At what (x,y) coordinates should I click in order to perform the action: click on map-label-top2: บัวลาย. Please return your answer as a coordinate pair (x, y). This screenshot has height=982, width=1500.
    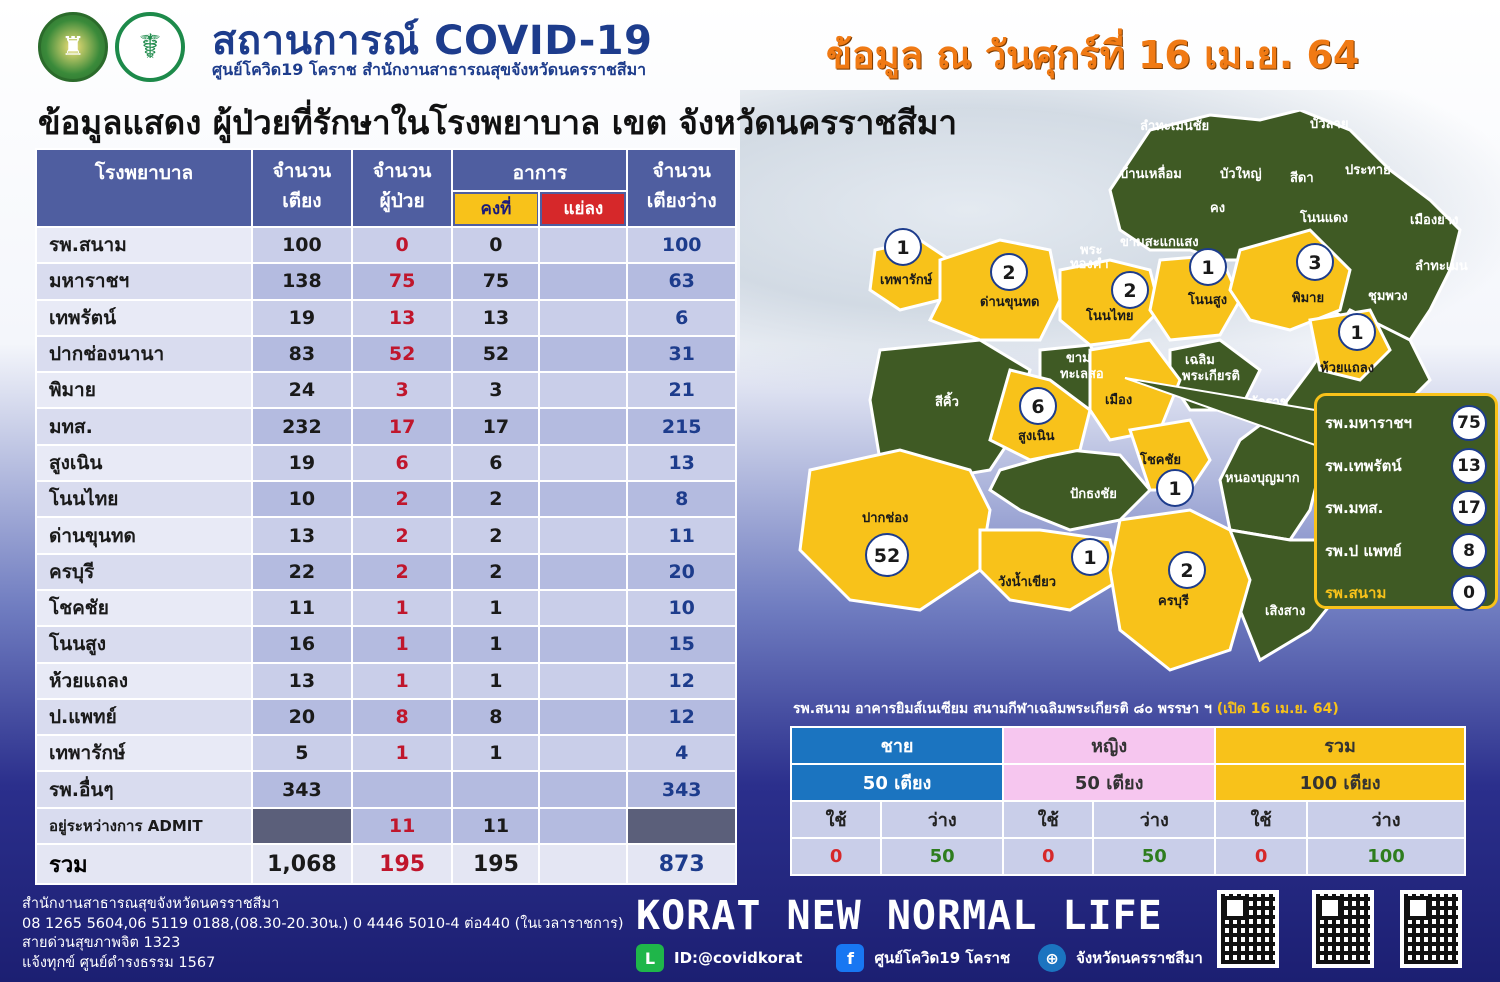
    Looking at the image, I should click on (1329, 124).